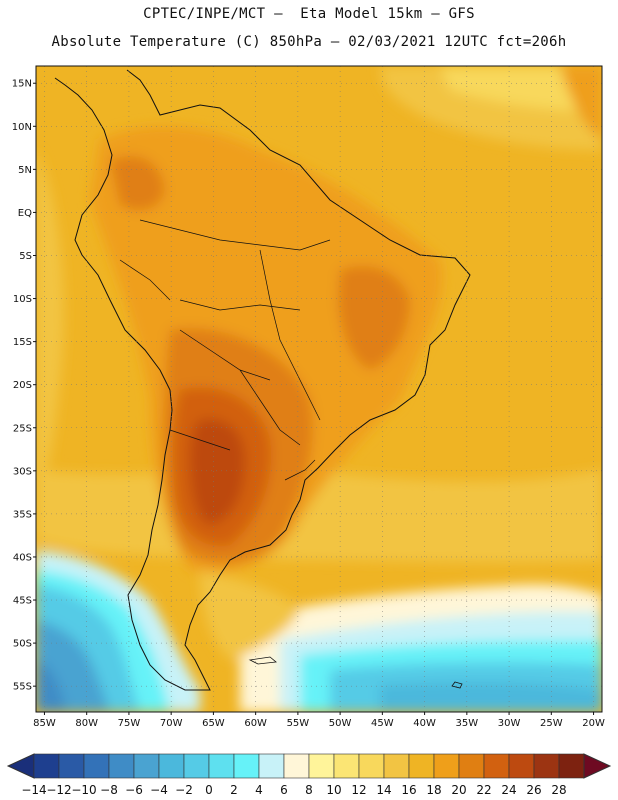 The height and width of the screenshot is (800, 618). What do you see at coordinates (467, 723) in the screenshot?
I see `longitude-label: 35W` at bounding box center [467, 723].